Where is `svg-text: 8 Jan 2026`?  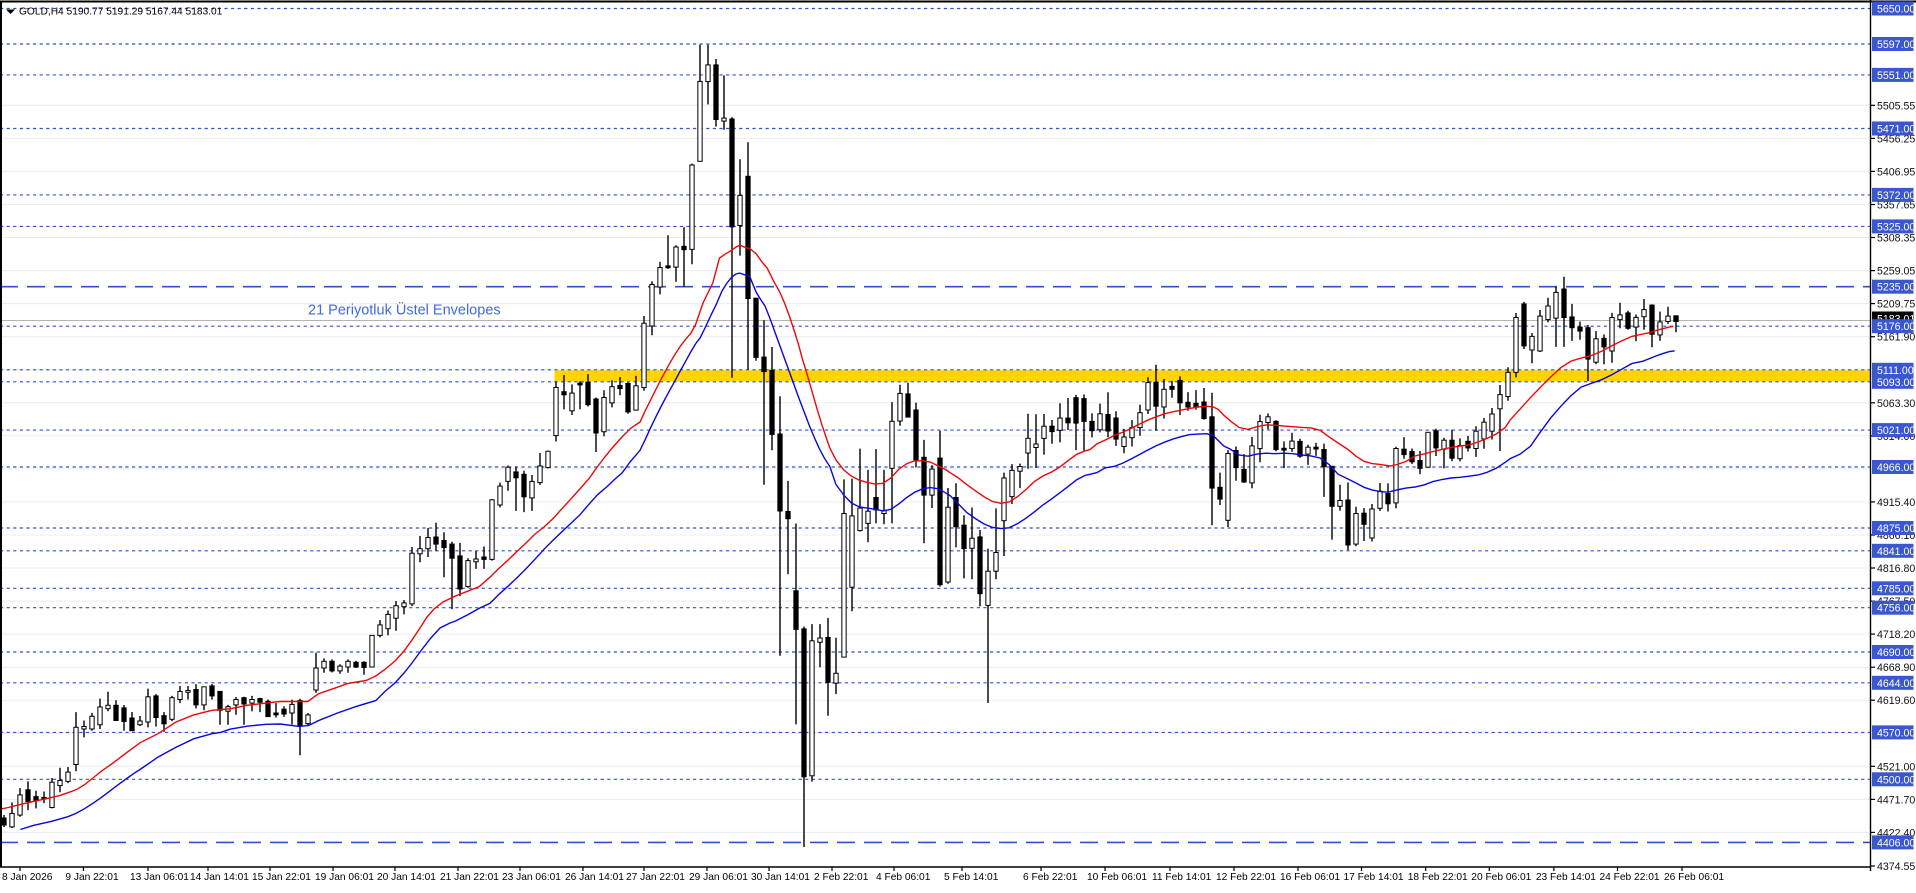
svg-text: 8 Jan 2026 is located at coordinates (27, 877).